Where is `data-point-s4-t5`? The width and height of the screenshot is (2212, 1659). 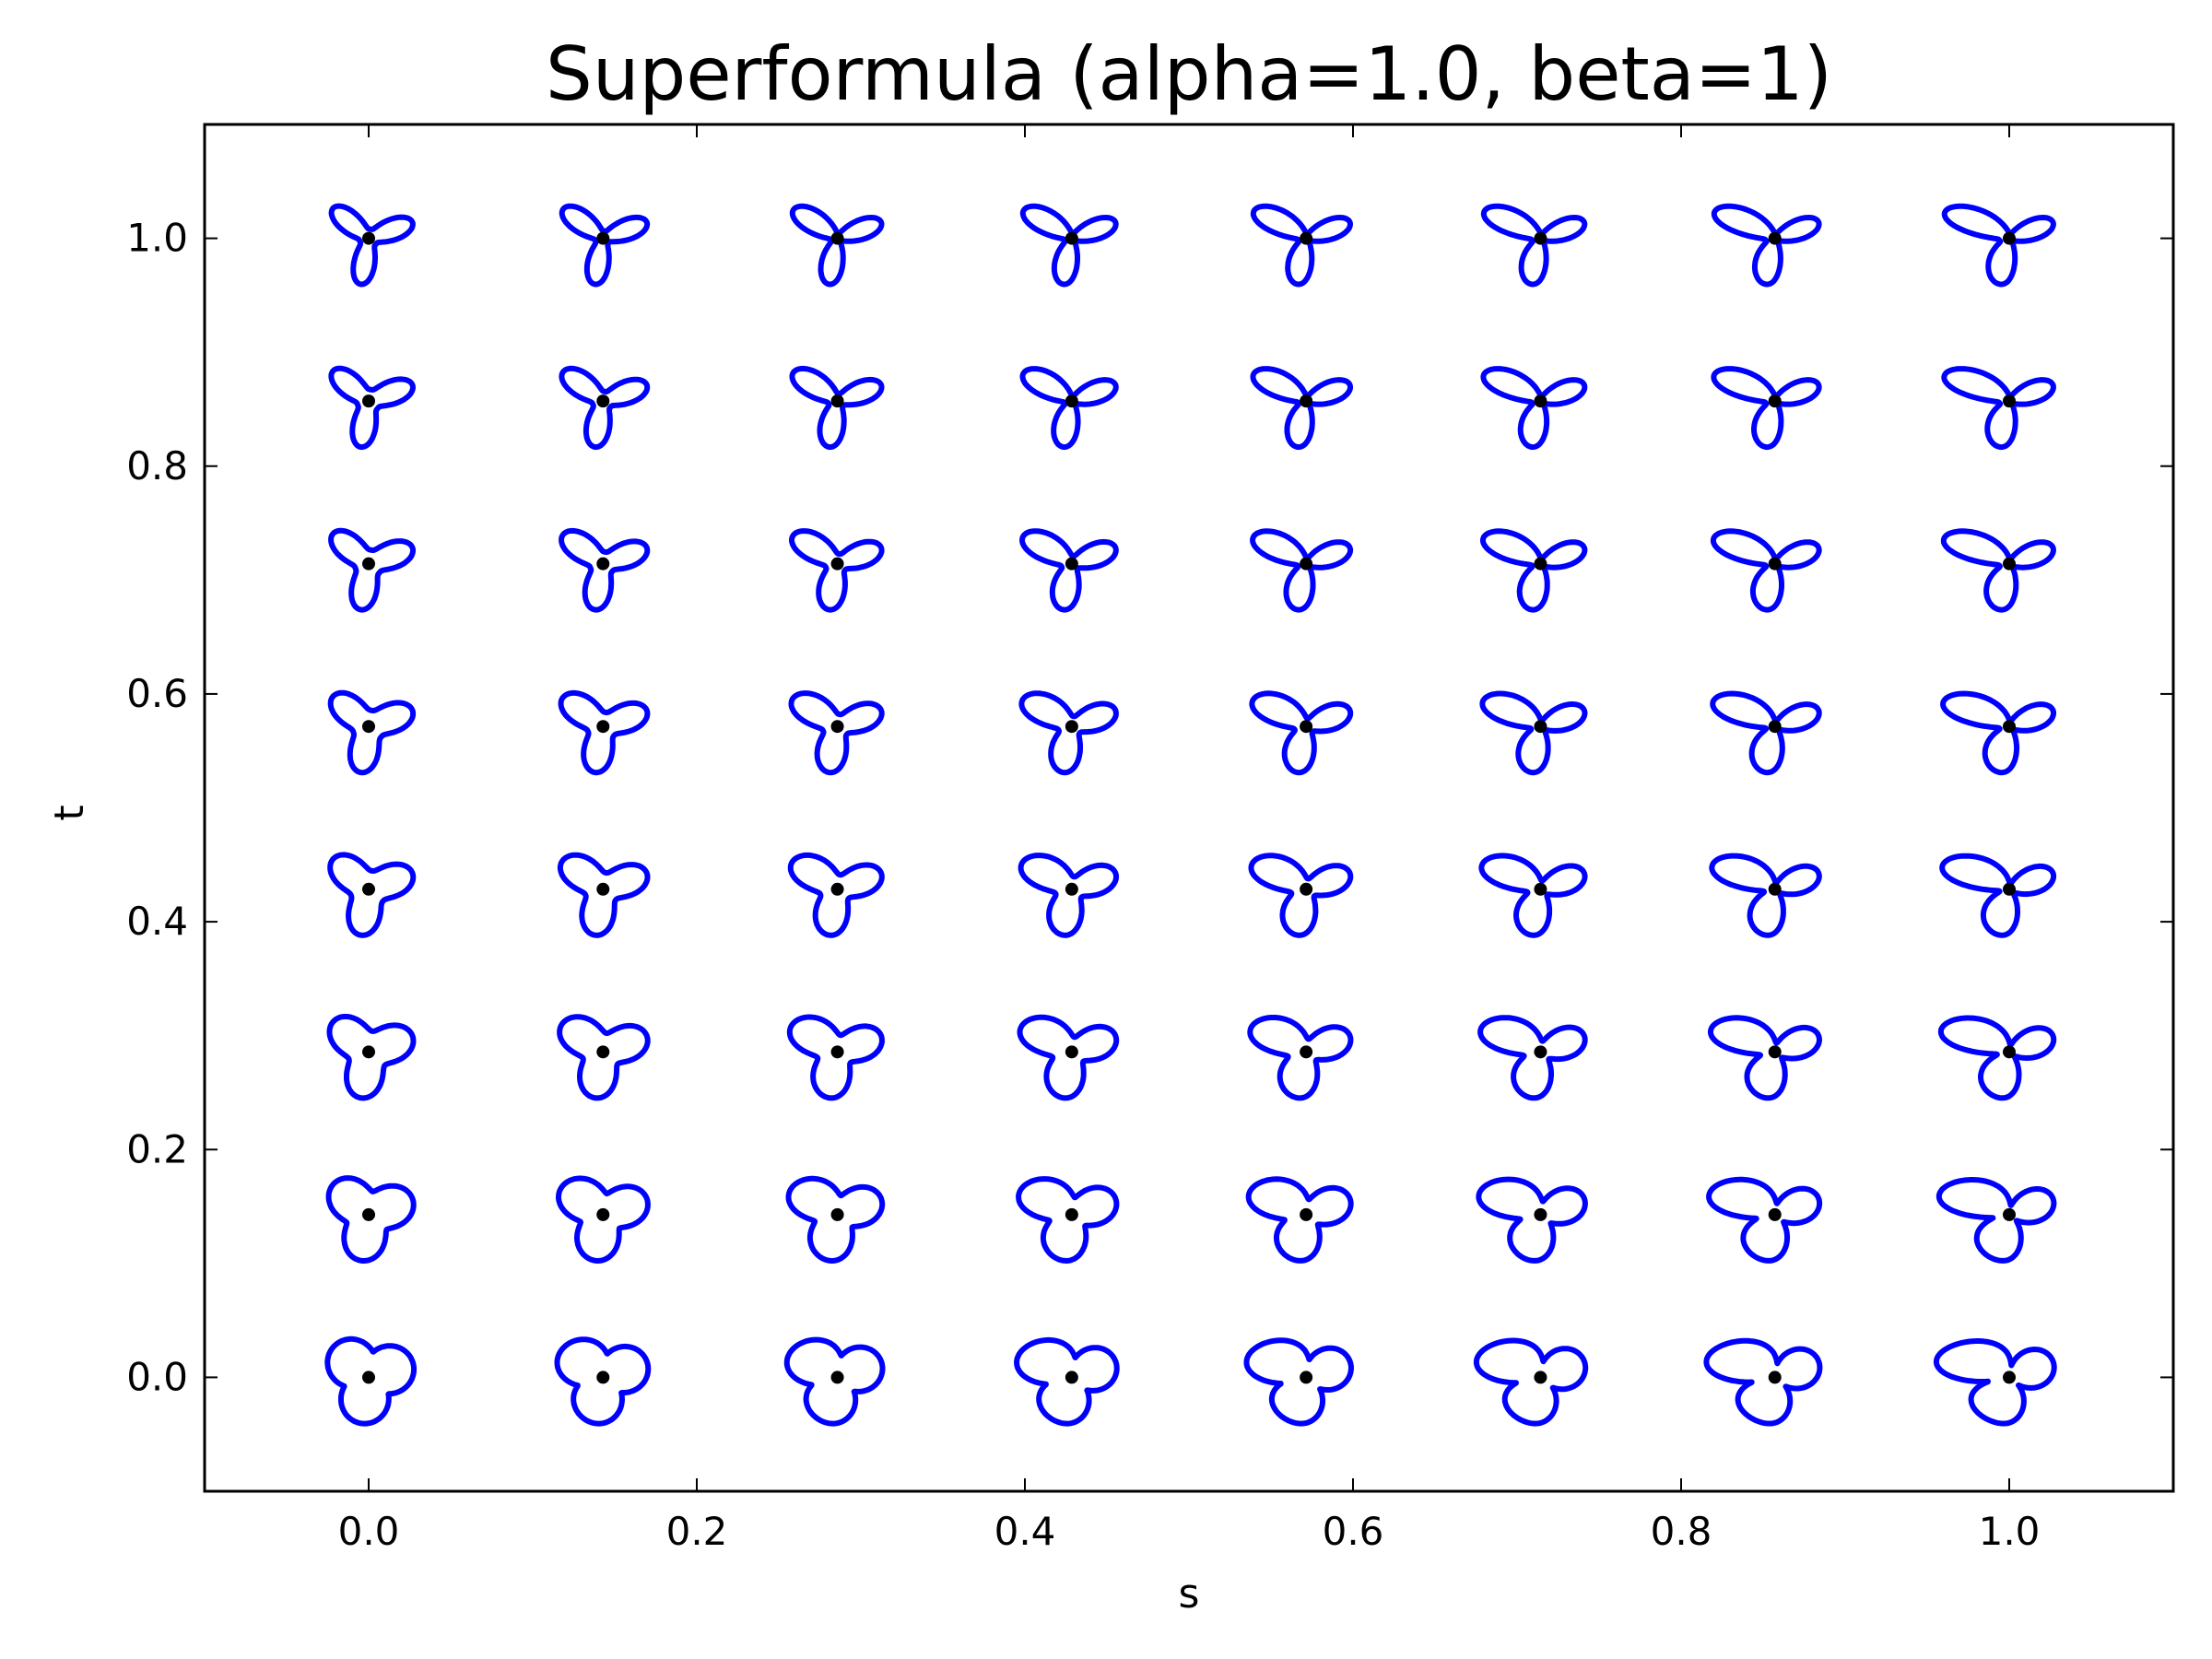
data-point-s4-t5 is located at coordinates (1306, 564).